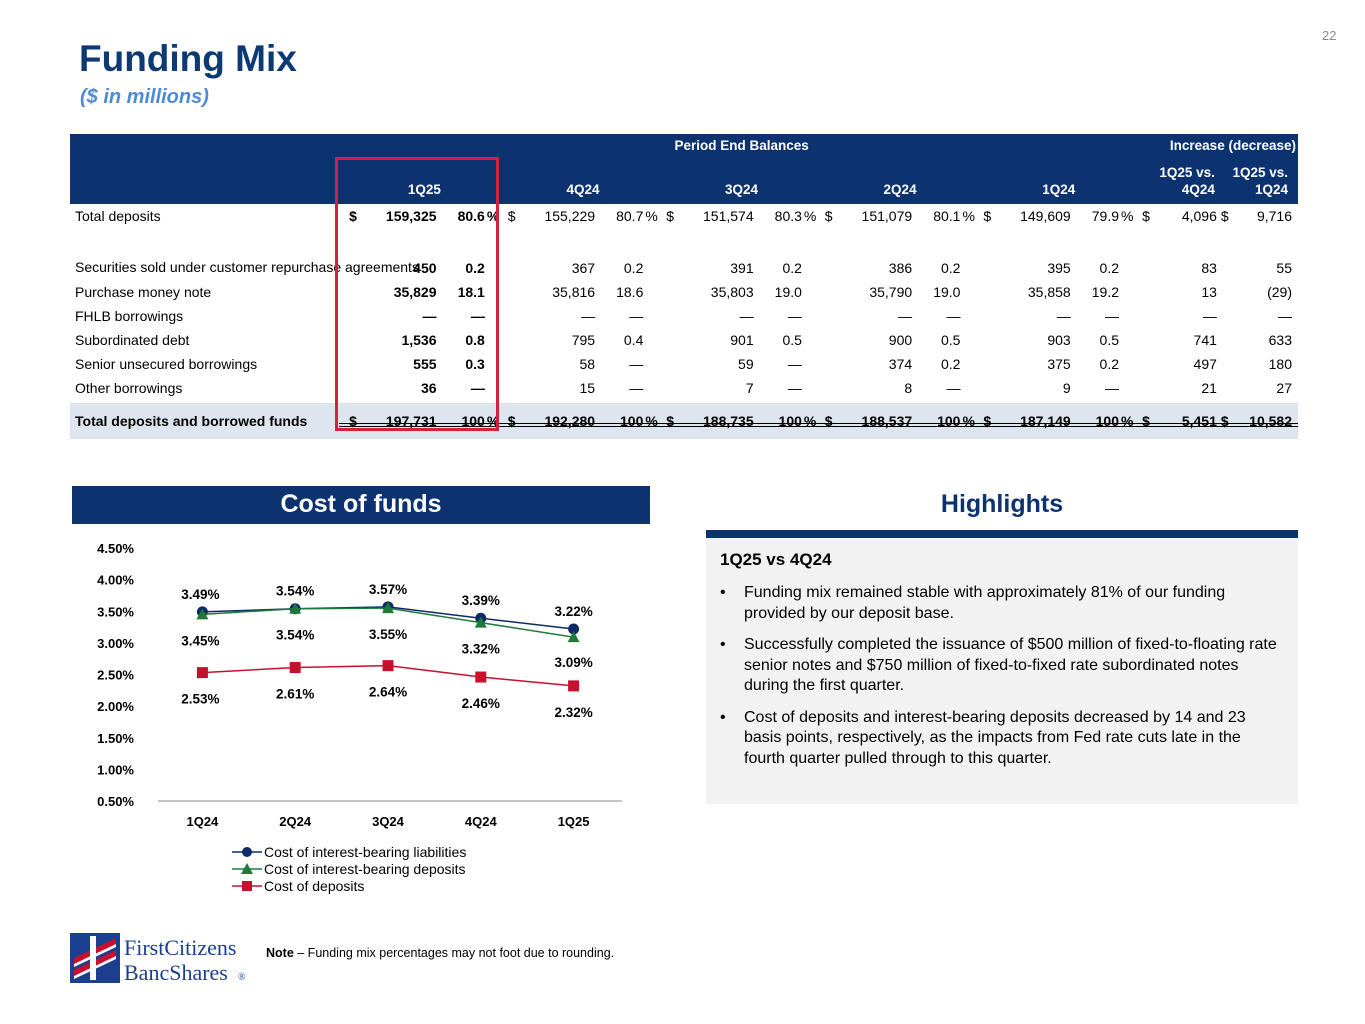 The height and width of the screenshot is (1024, 1365). What do you see at coordinates (475, 364) in the screenshot?
I see `percent-value: 0.3` at bounding box center [475, 364].